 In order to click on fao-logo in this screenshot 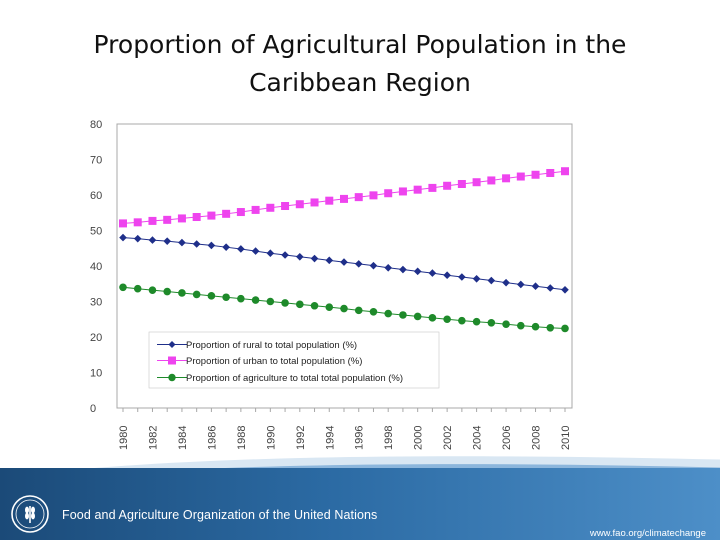, I will do `click(30, 514)`.